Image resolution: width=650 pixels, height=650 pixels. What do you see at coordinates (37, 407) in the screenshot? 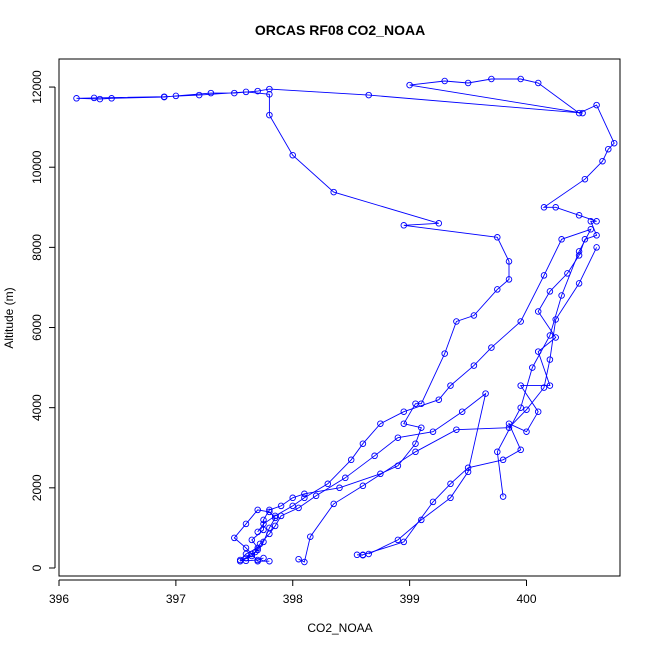
I see `y-tick-label: 4000` at bounding box center [37, 407].